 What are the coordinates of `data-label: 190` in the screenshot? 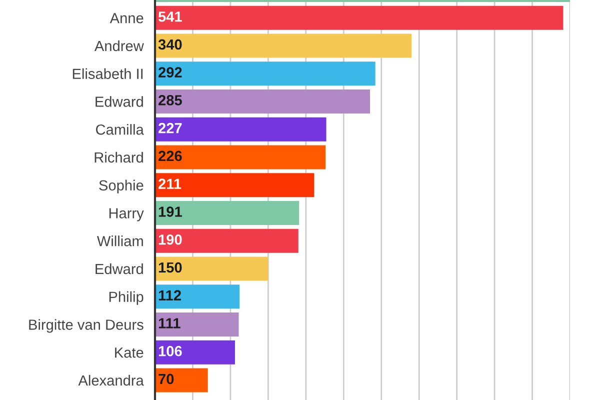 It's located at (170, 239).